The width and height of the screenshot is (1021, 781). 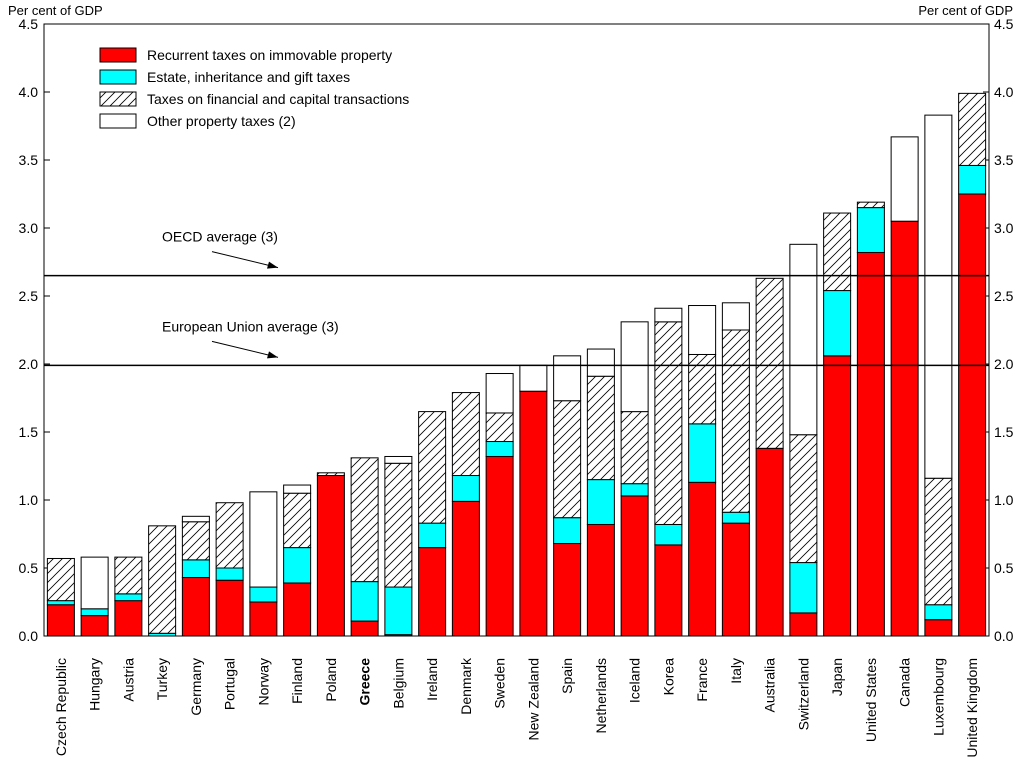 What do you see at coordinates (938, 697) in the screenshot?
I see `x-tick-label: Luxembourg` at bounding box center [938, 697].